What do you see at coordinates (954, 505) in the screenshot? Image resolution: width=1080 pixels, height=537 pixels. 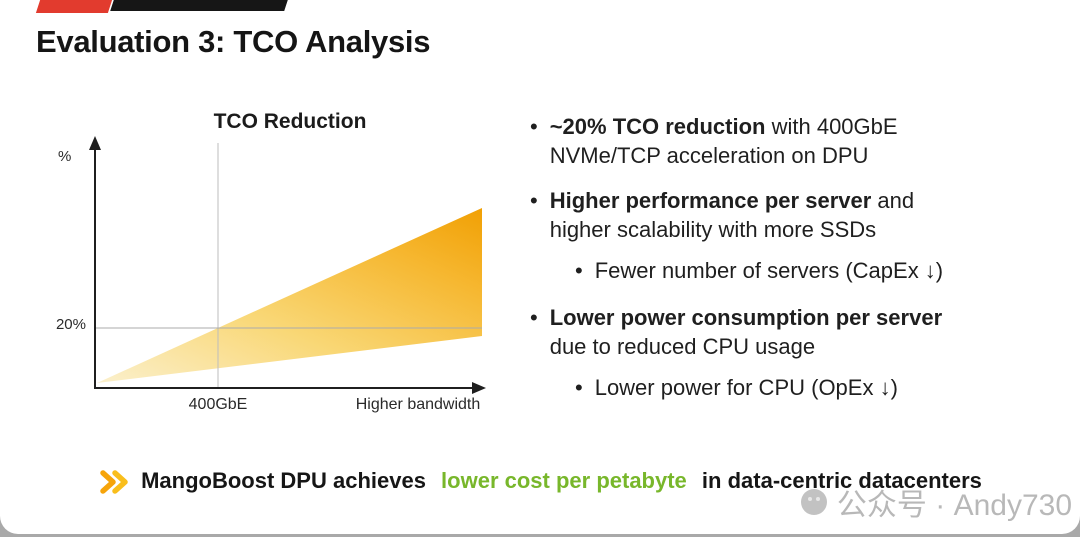 I see `watermark-text: 公众号 · Andy730` at bounding box center [954, 505].